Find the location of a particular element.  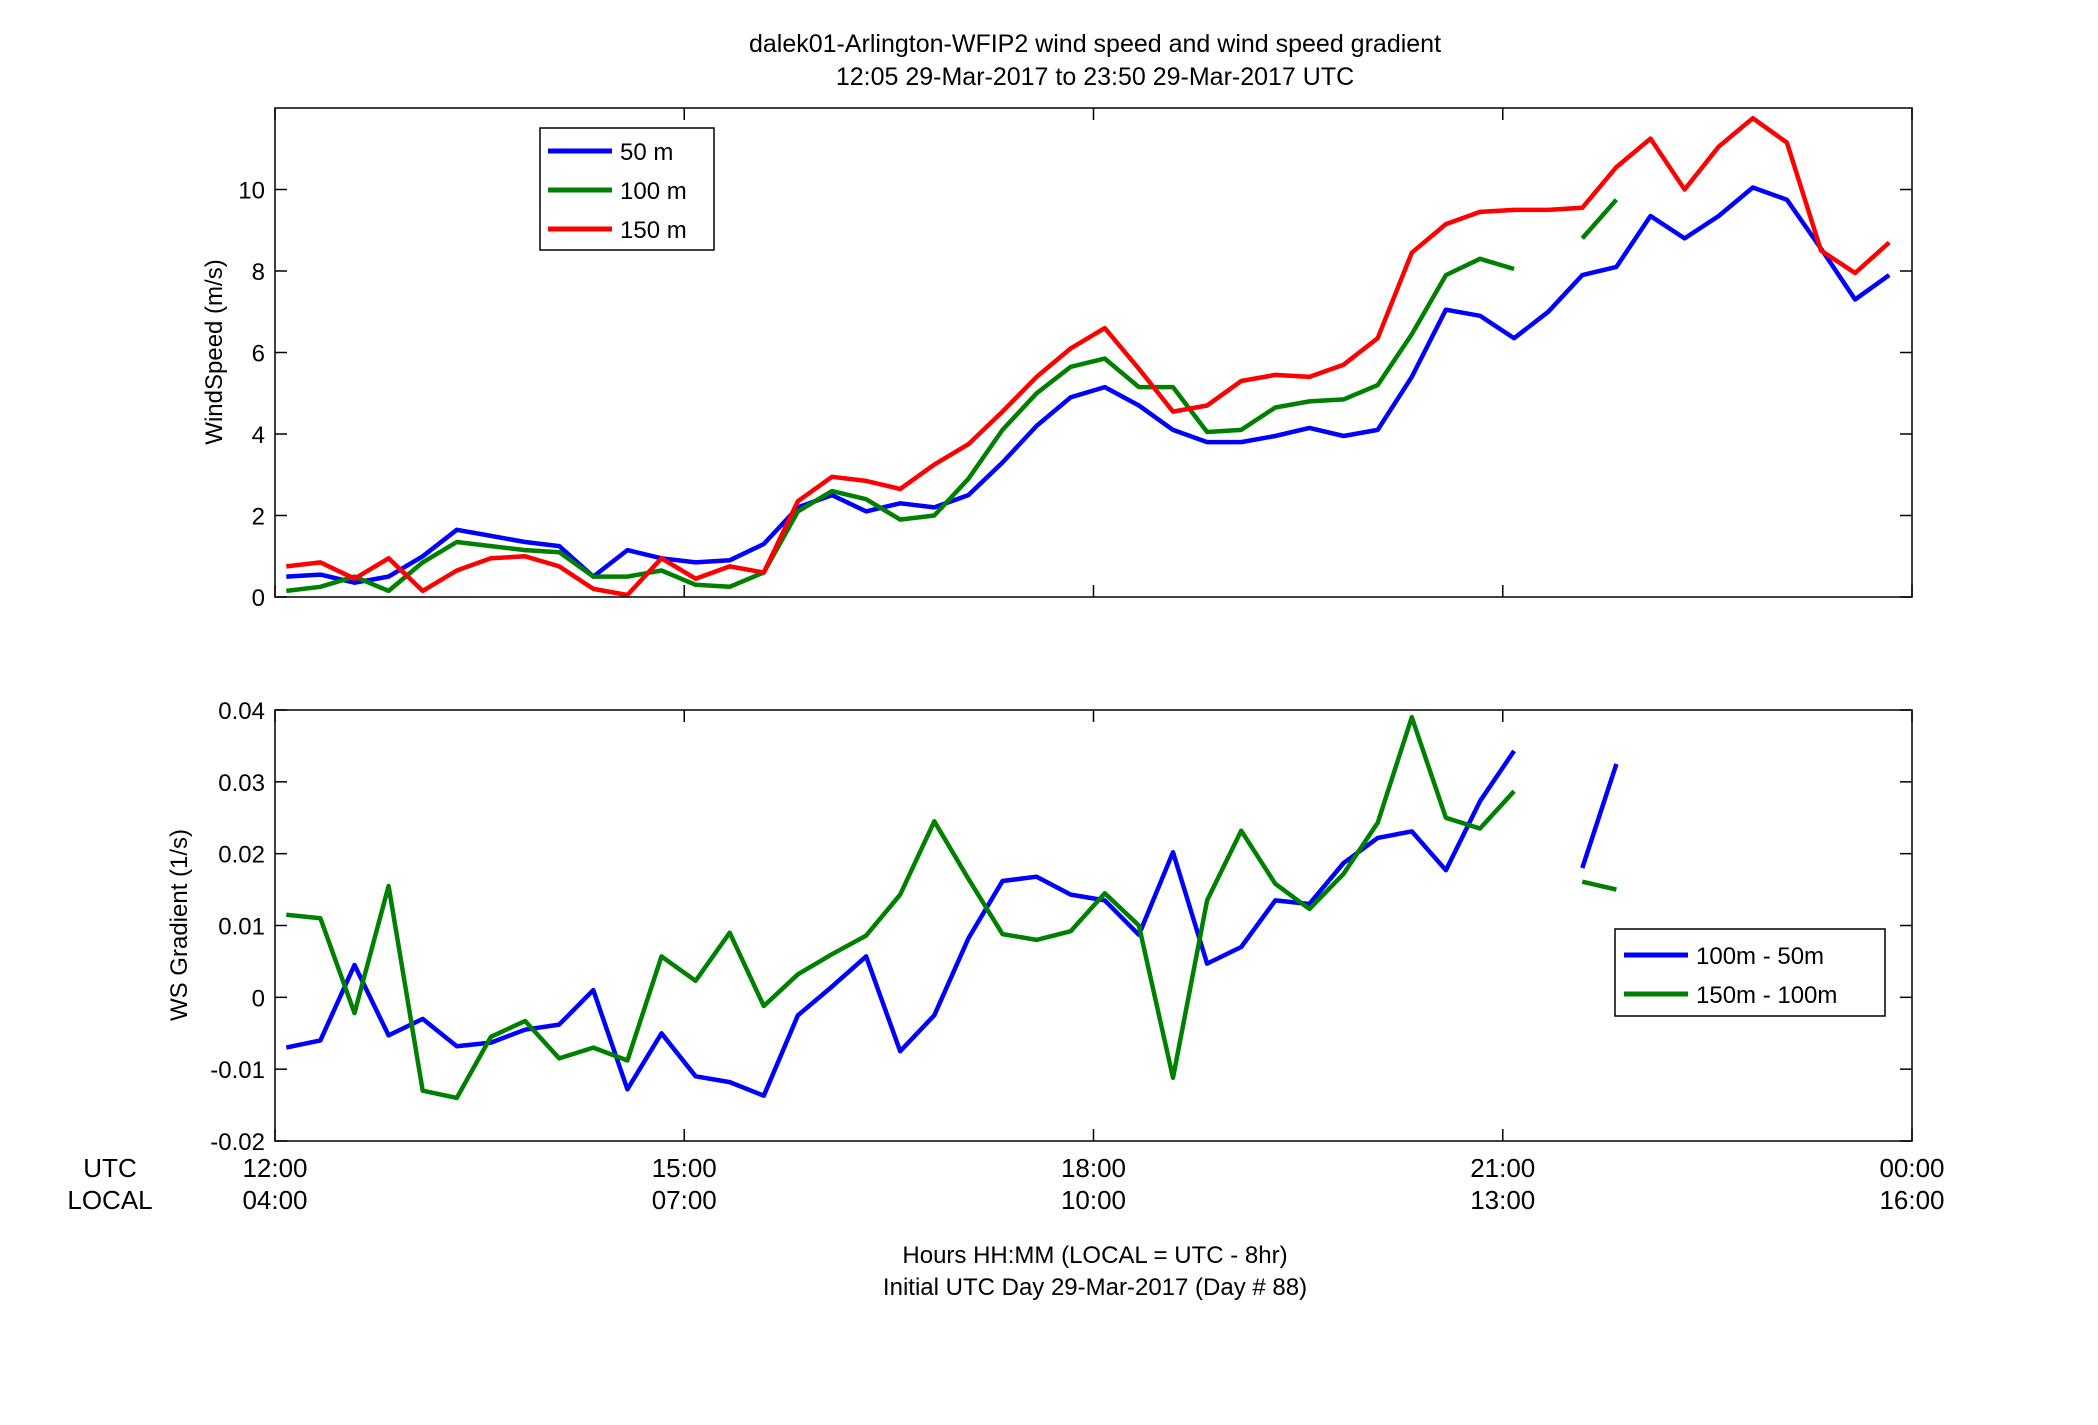

utc-row-label: UTC is located at coordinates (109, 1168).